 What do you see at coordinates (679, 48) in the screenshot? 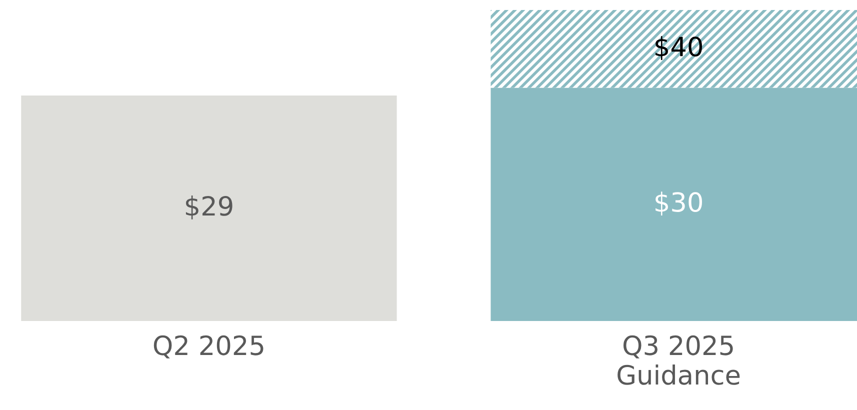
I see `total-label: $40` at bounding box center [679, 48].